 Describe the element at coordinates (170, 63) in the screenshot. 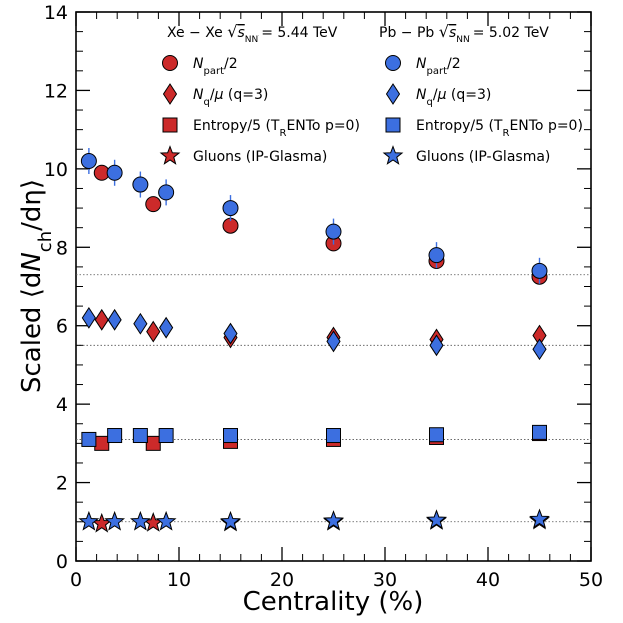

I see `legend-marker-xe-circle` at that location.